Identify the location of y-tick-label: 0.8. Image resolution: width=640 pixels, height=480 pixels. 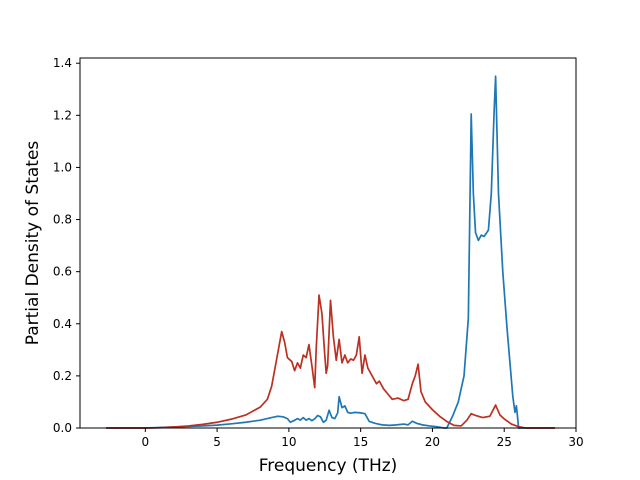
(62, 220).